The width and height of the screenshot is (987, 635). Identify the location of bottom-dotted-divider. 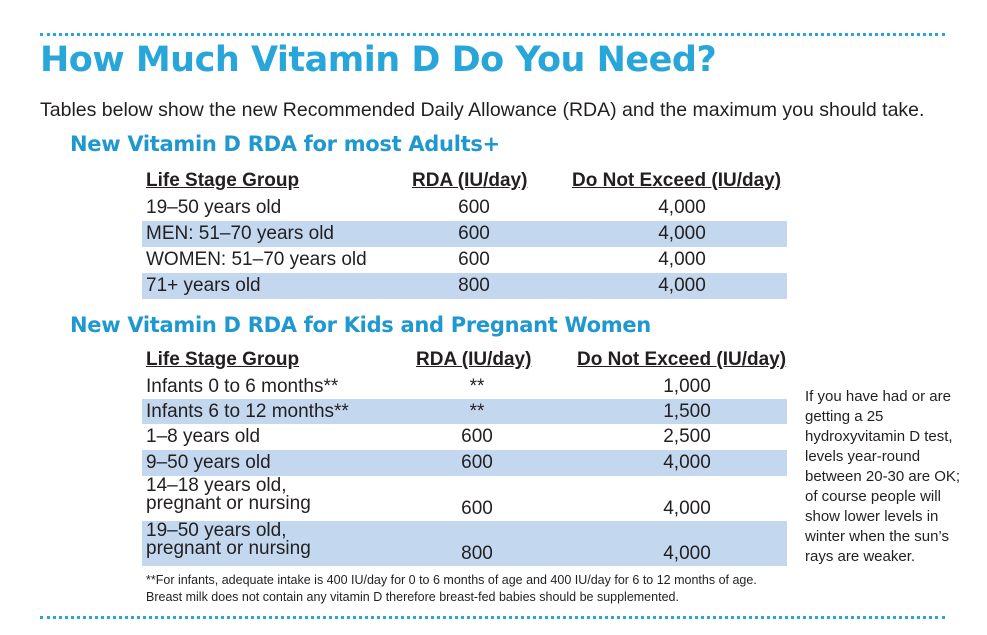
(492, 617).